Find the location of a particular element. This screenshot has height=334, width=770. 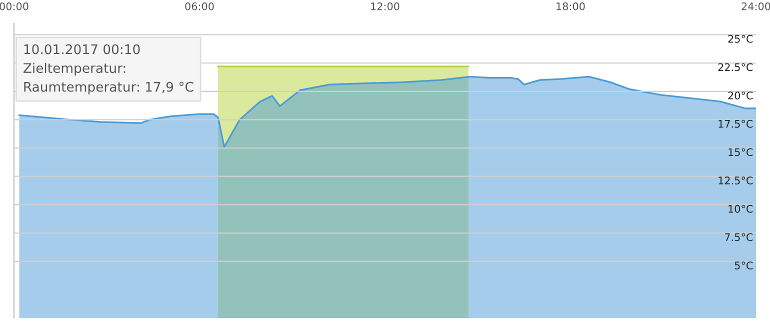

x-tick-label: 18:00 is located at coordinates (570, 6).